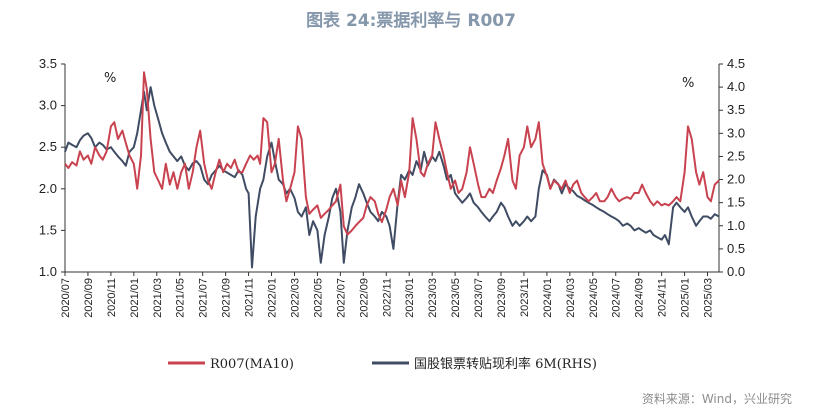 The image size is (822, 415). I want to click on x-axis-tick-label: 2022/11, so click(387, 297).